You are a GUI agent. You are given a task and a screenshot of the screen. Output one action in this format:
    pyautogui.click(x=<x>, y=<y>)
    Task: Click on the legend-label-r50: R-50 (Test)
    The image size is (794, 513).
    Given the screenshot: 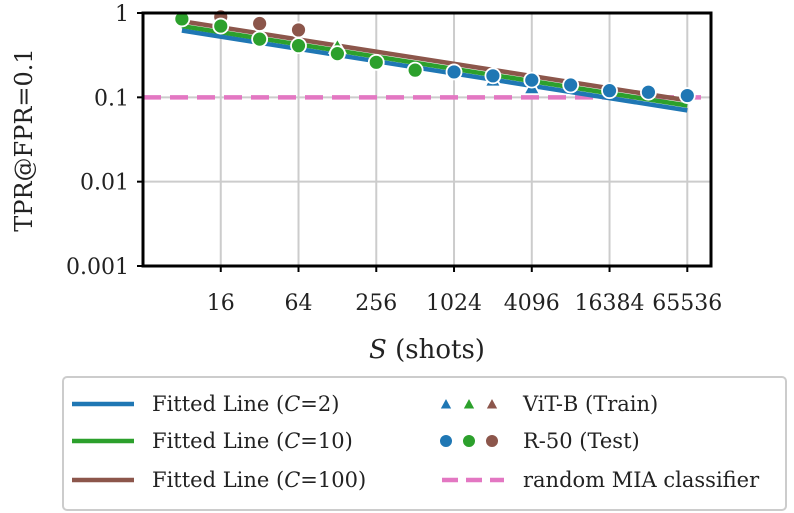 What is the action you would take?
    pyautogui.click(x=581, y=441)
    